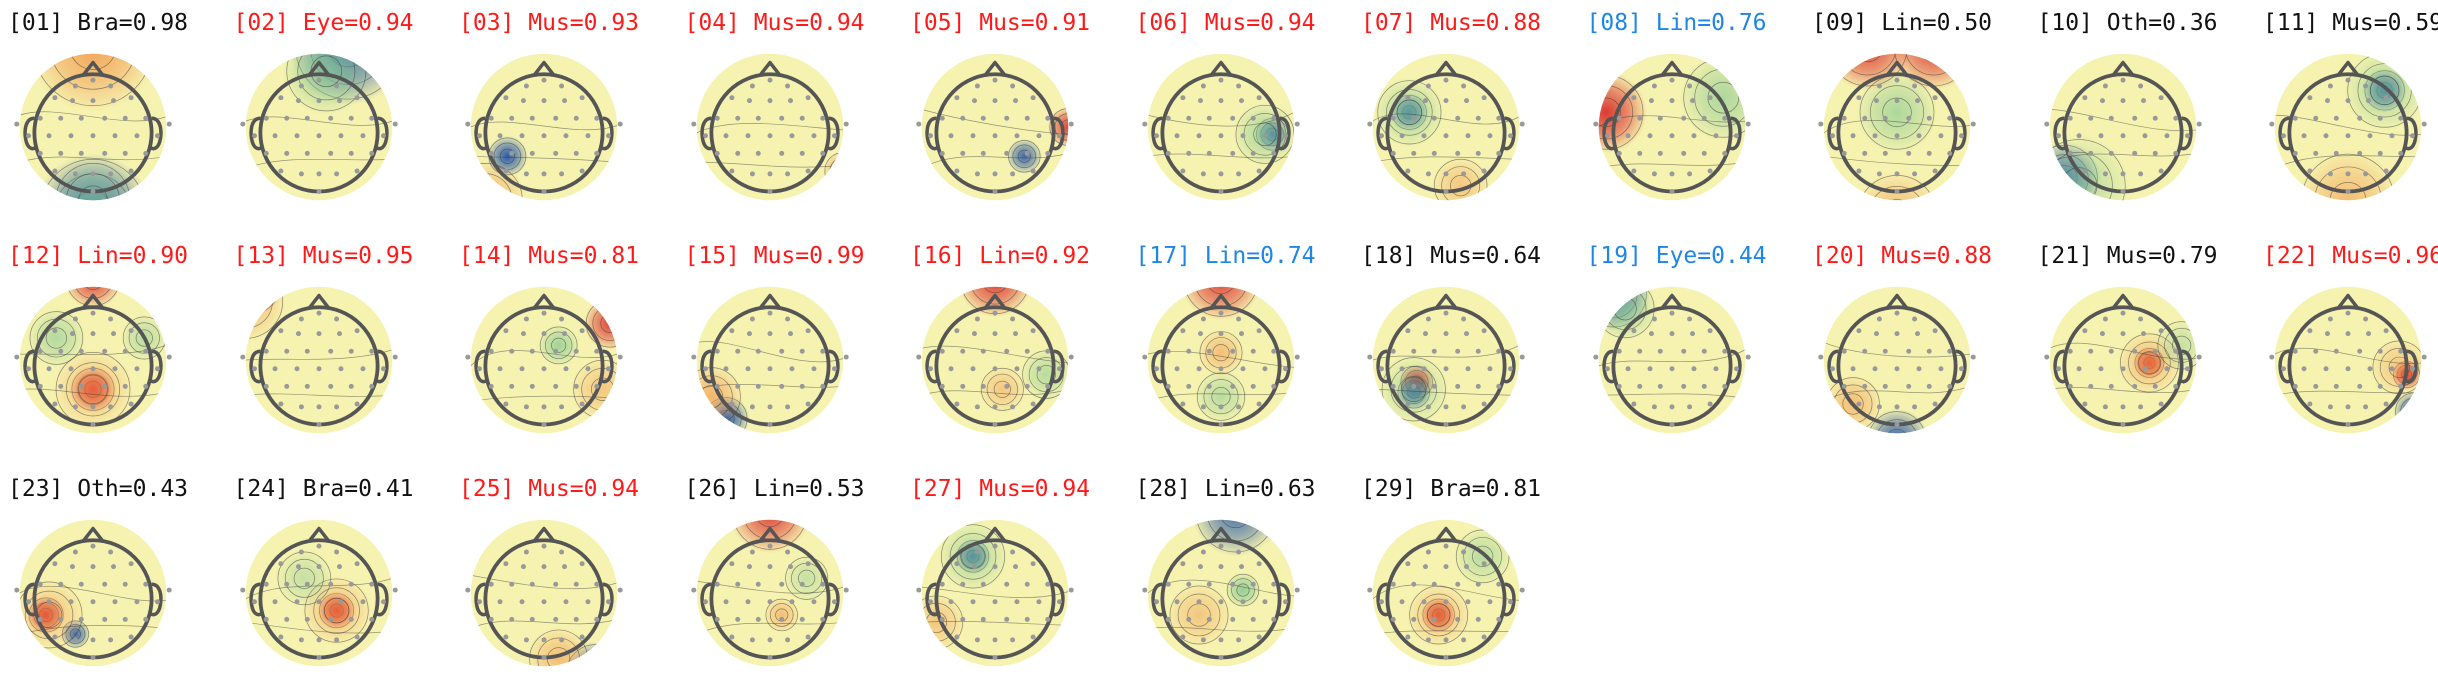  What do you see at coordinates (1000, 256) in the screenshot?
I see `component-title: [16] Lin=0.92` at bounding box center [1000, 256].